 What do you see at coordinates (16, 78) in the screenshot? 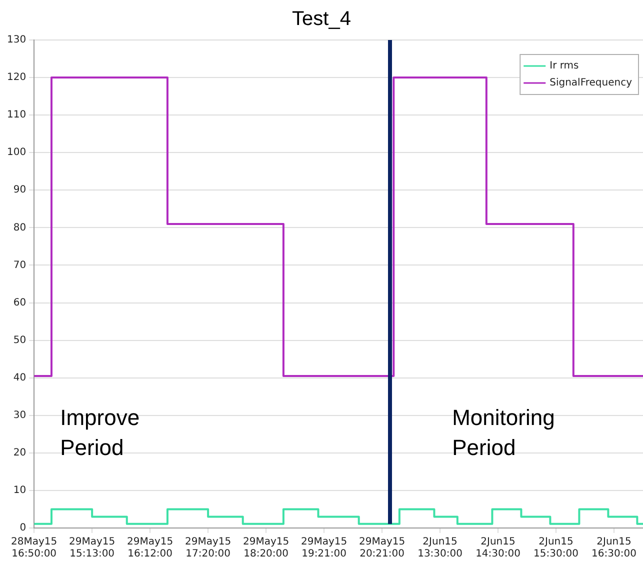
I see `y-tick-label: 120` at bounding box center [16, 78].